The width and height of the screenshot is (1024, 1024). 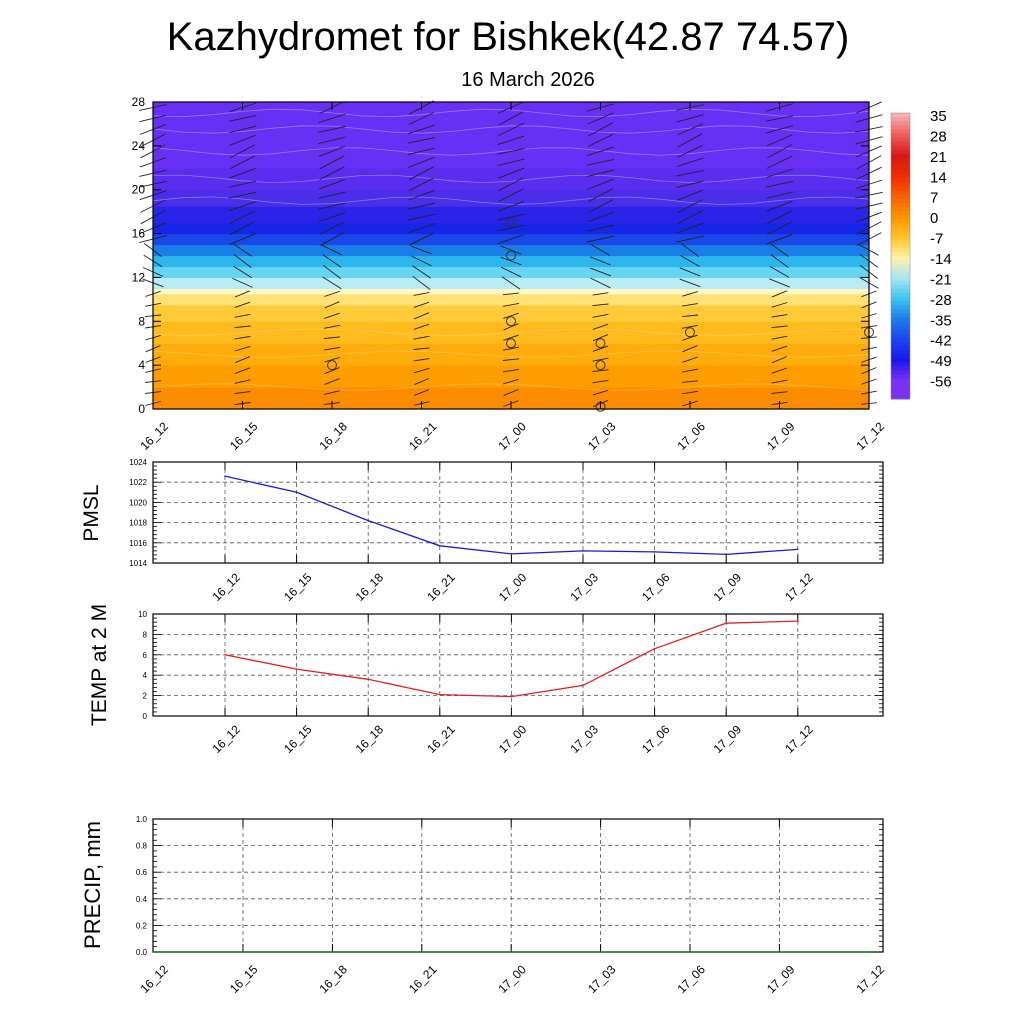 What do you see at coordinates (423, 436) in the screenshot?
I see `x-tick-label: 16_21` at bounding box center [423, 436].